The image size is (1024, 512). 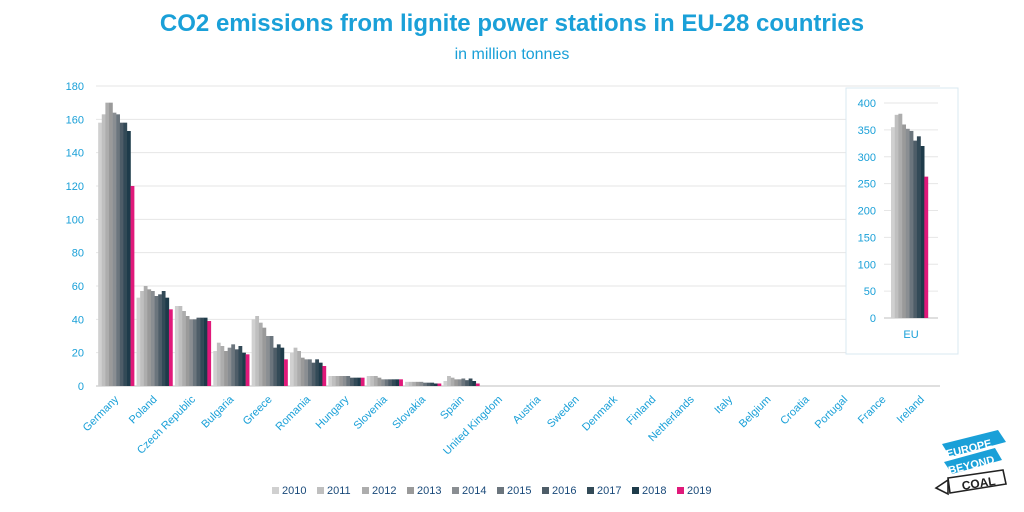 What do you see at coordinates (439, 384) in the screenshot?
I see `bar-slovakia-2019` at bounding box center [439, 384].